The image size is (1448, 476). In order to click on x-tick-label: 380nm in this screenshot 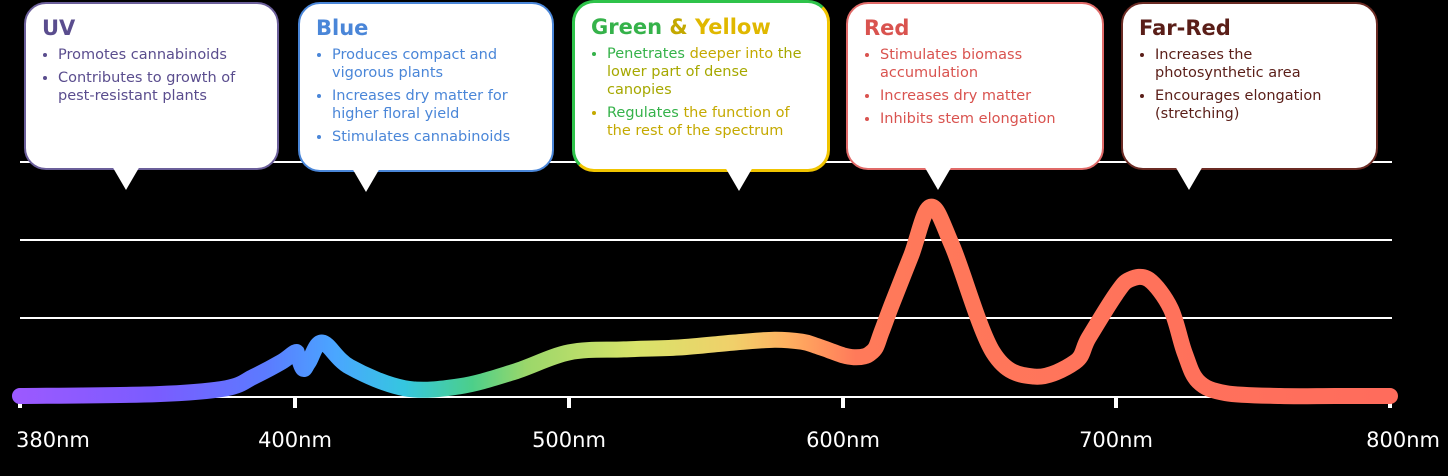, I will do `click(53, 440)`.